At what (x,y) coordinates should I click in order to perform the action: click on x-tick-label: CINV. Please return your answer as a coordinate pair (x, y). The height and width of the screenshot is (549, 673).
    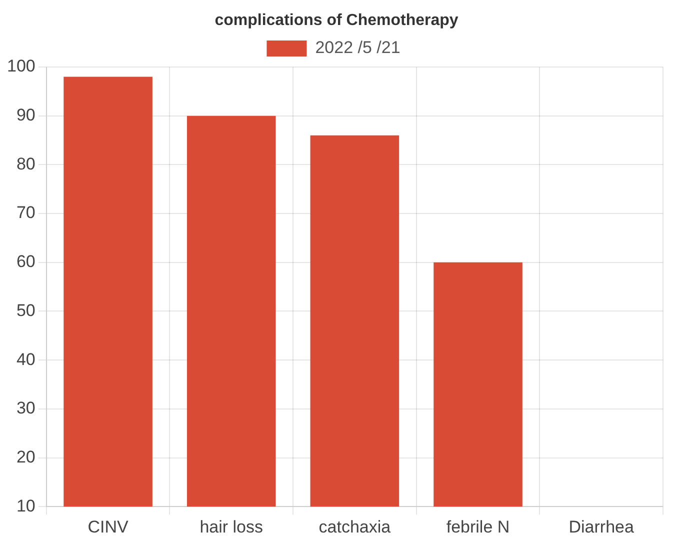
    Looking at the image, I should click on (108, 526).